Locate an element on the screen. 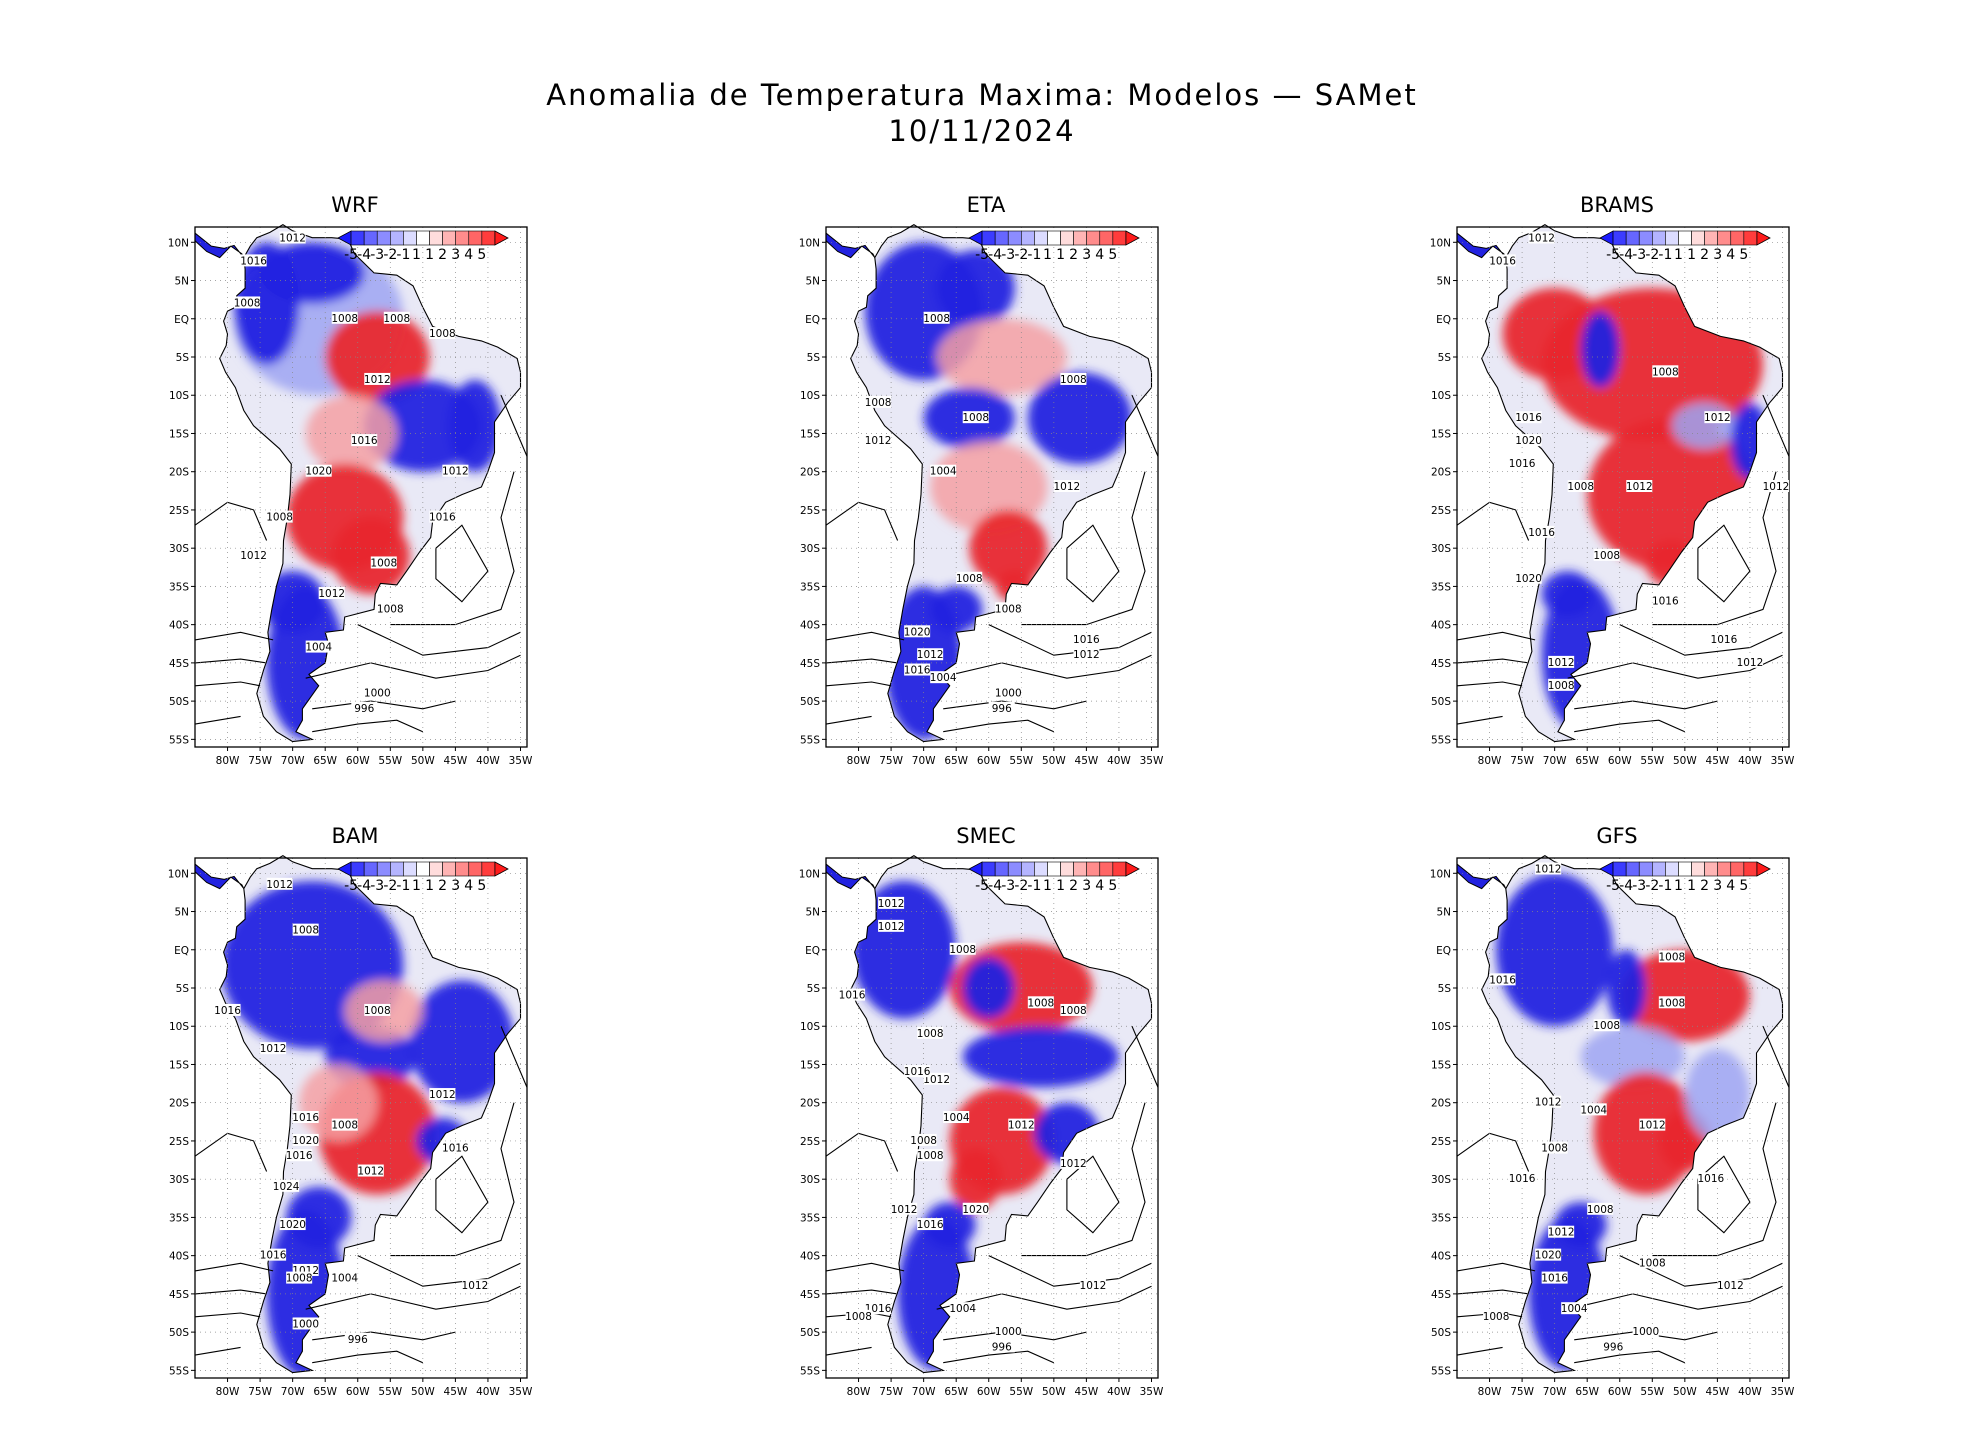 This screenshot has height=1436, width=1964. colorbar-label: -1 is located at coordinates (1665, 255).